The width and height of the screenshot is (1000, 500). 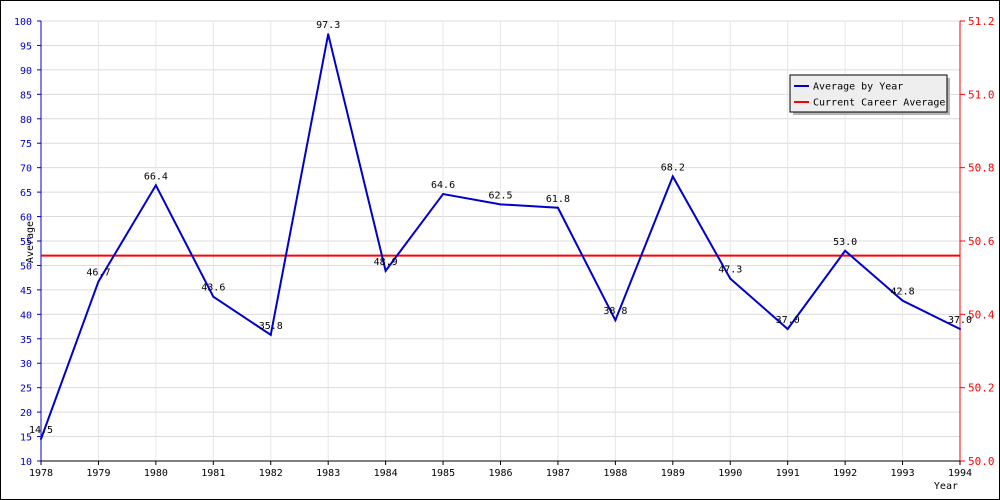 What do you see at coordinates (26, 413) in the screenshot?
I see `left-tick-label-20: 20` at bounding box center [26, 413].